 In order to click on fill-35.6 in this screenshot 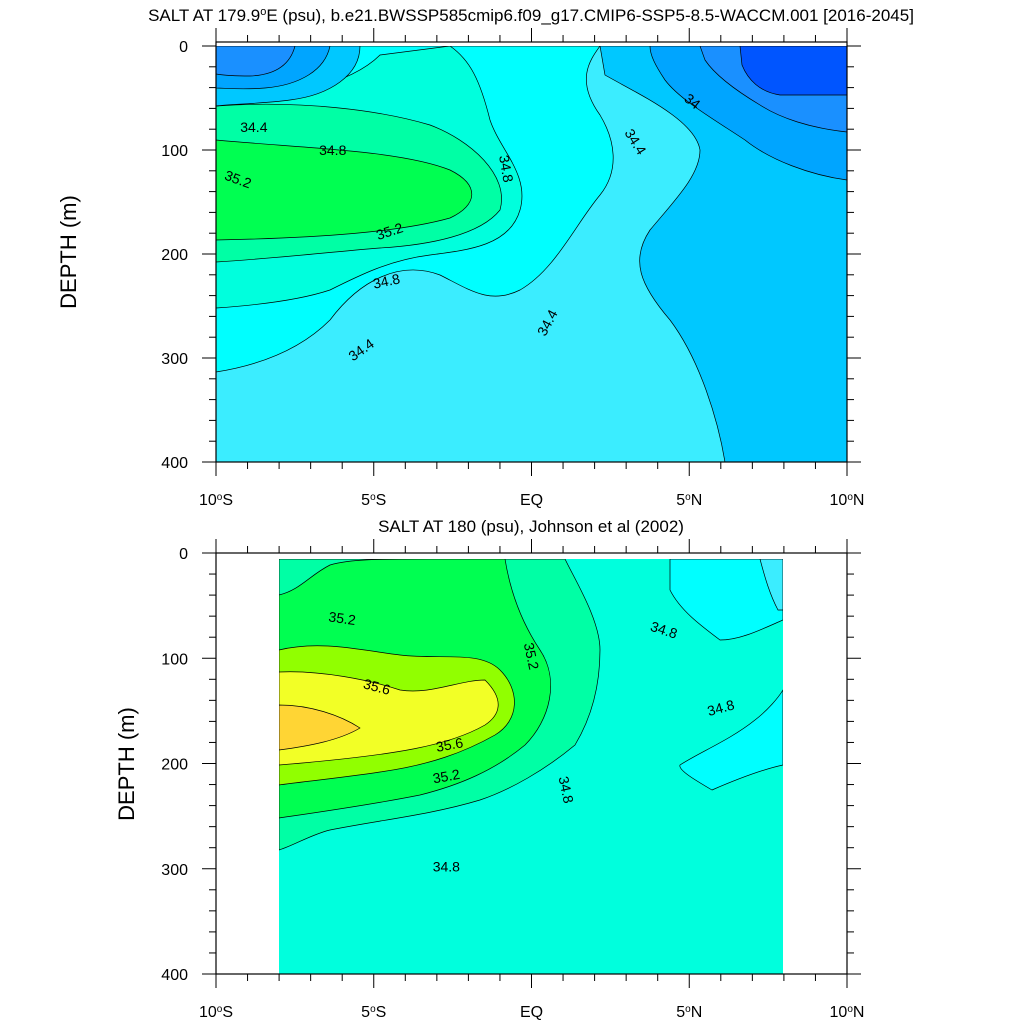, I will do `click(389, 718)`.